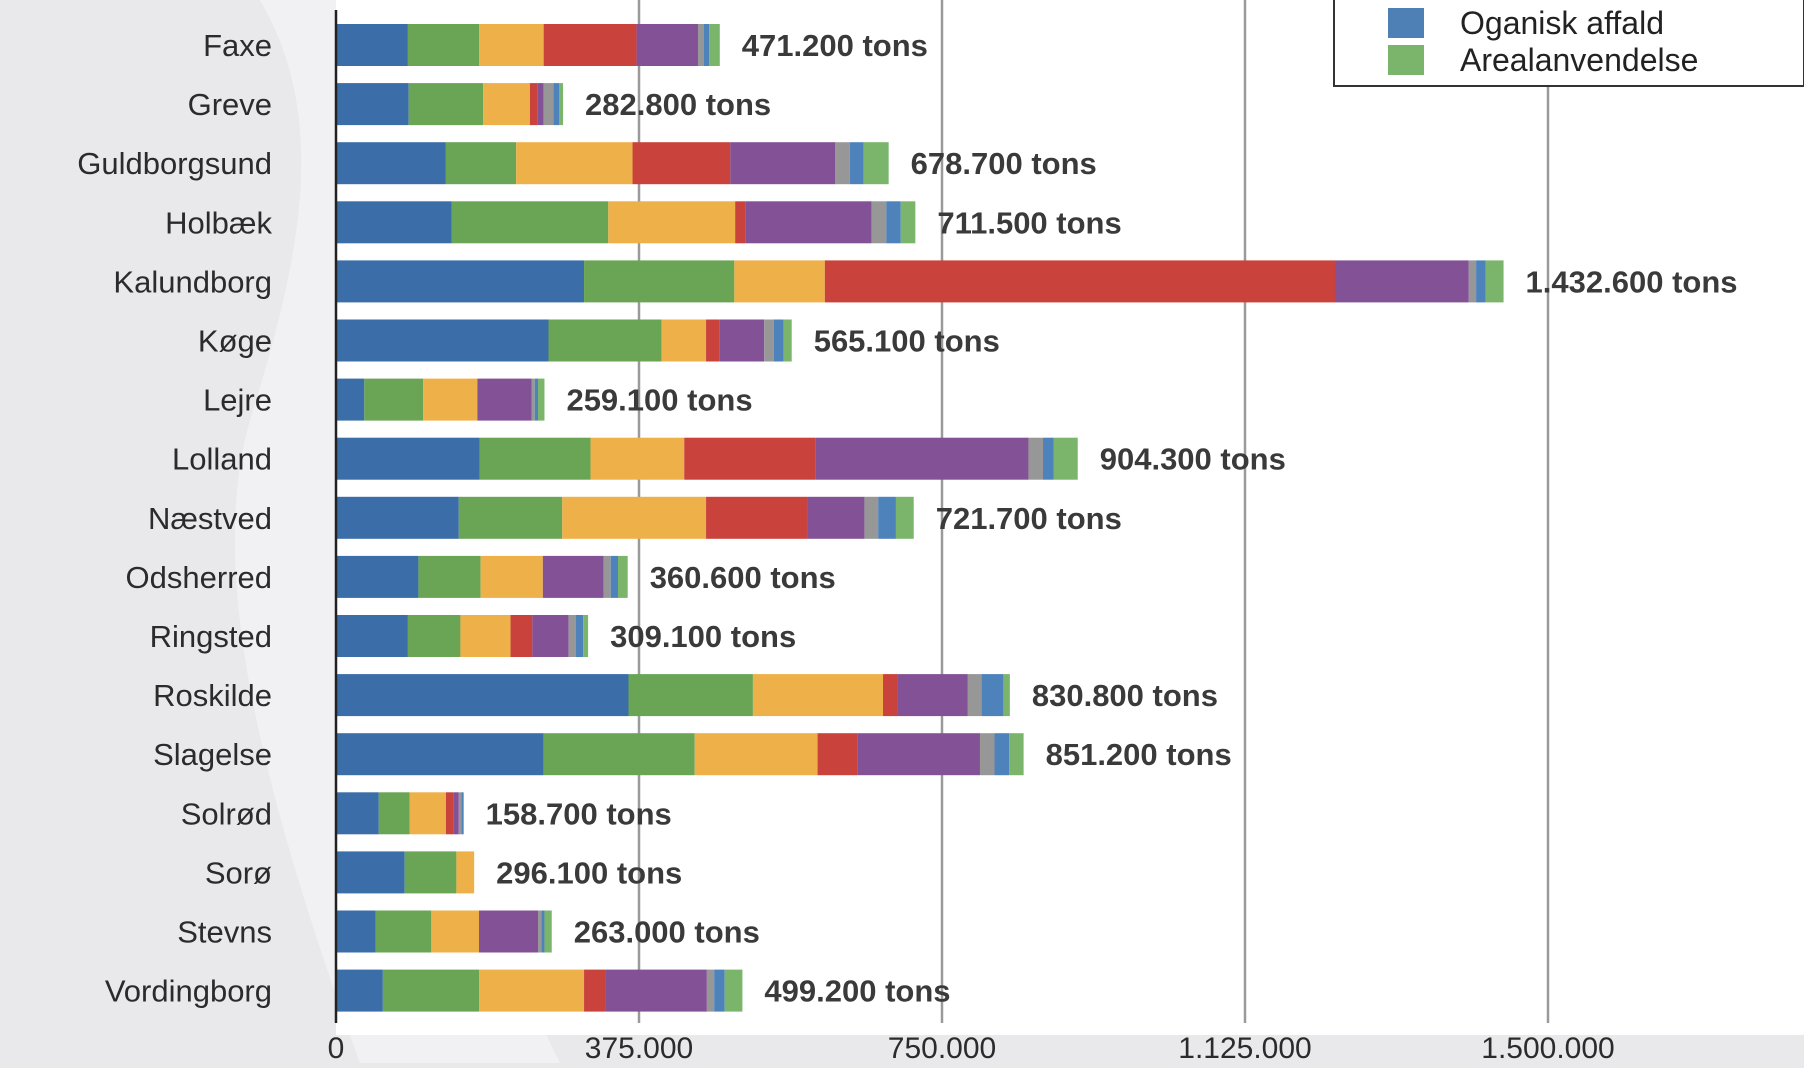 This screenshot has height=1068, width=1804. I want to click on total-label: 263.000 tons, so click(667, 932).